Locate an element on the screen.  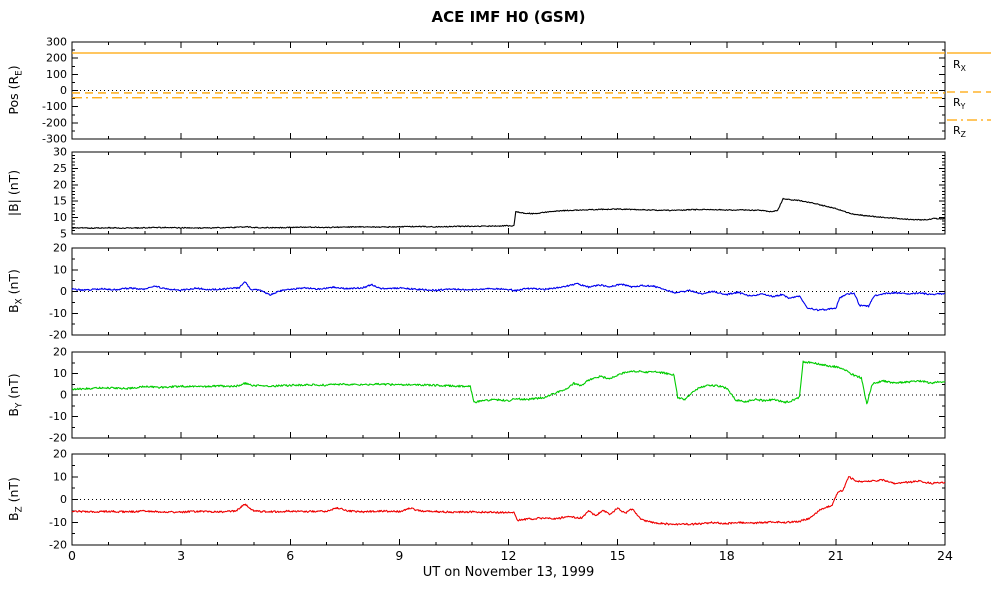
legend-label-ry: RY is located at coordinates (959, 104).